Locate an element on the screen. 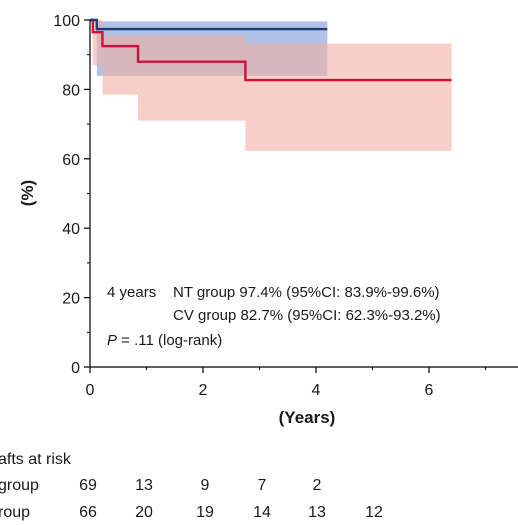 The image size is (518, 525). risk-cell: 19 is located at coordinates (205, 512).